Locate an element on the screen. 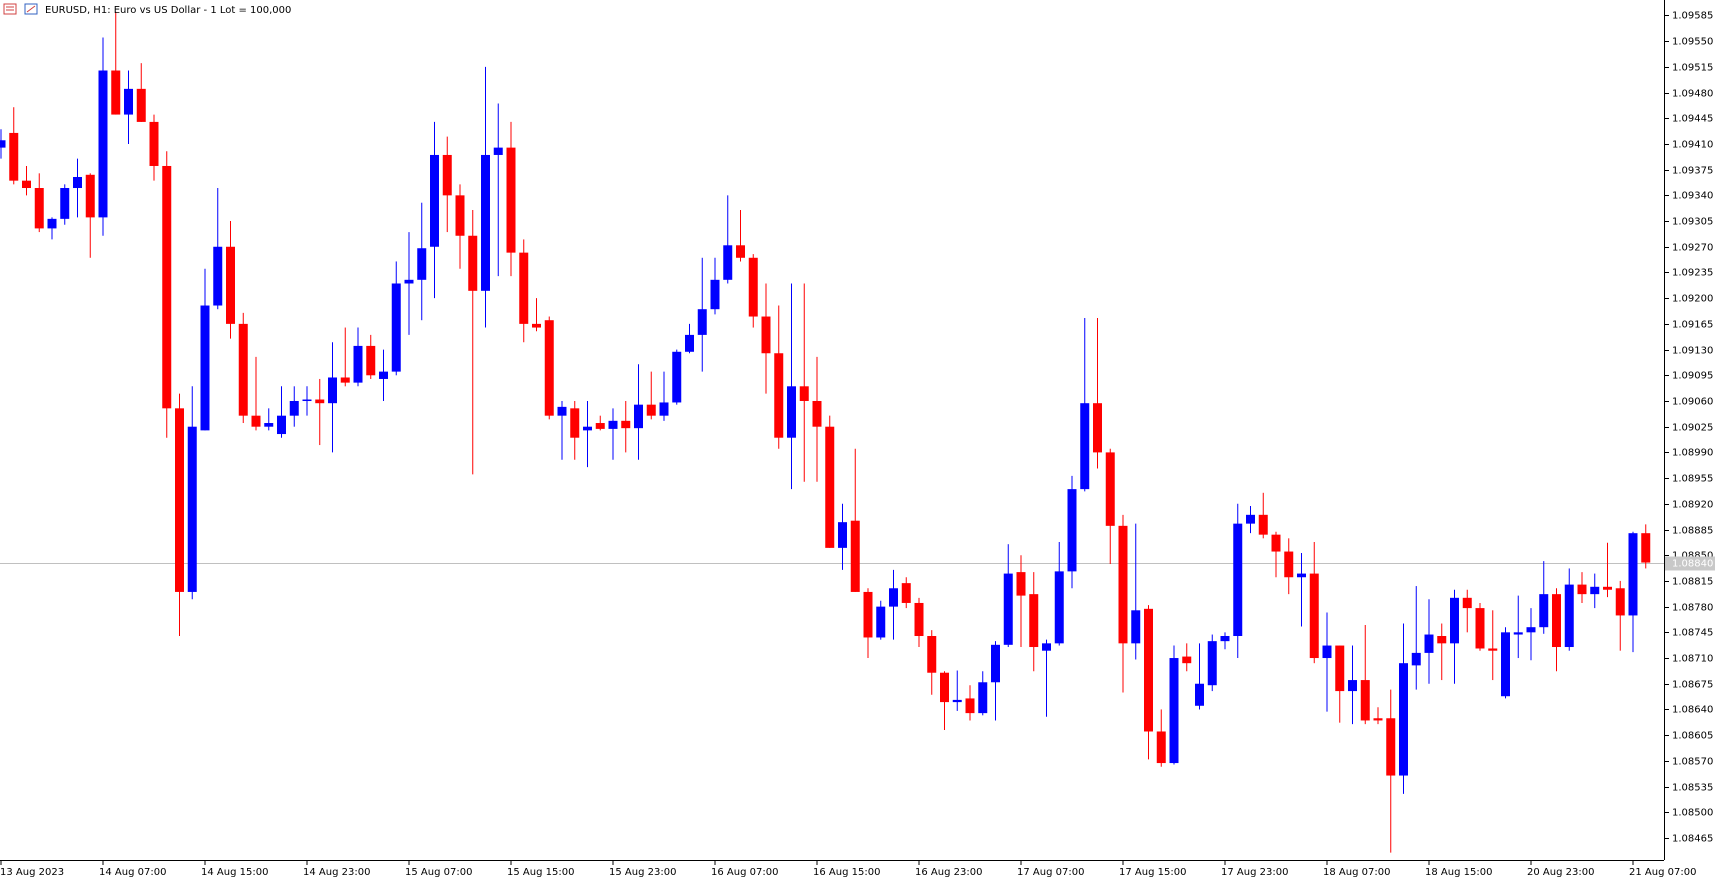 The height and width of the screenshot is (880, 1716). x-tick-label: 13 Aug 2023 is located at coordinates (32, 872).